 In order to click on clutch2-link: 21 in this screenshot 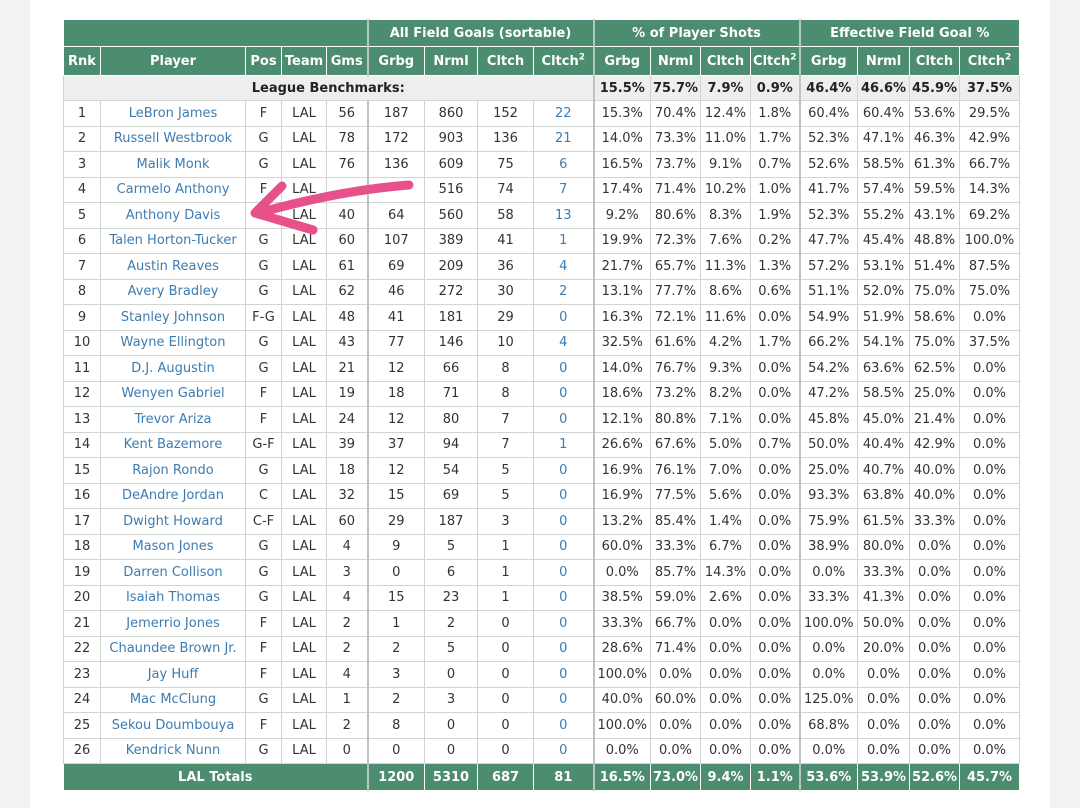, I will do `click(564, 138)`.